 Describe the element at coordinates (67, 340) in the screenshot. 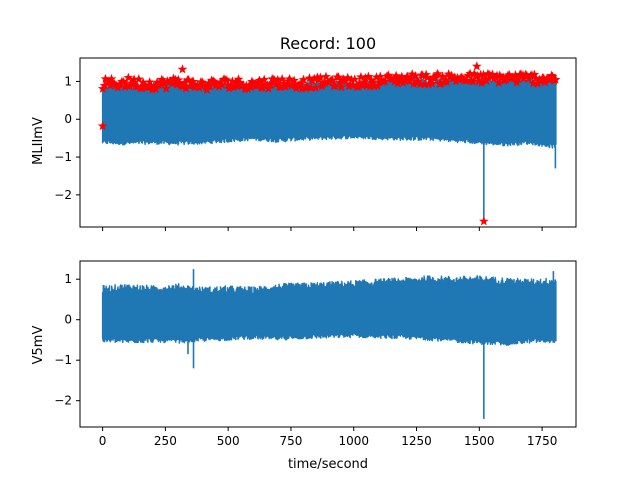

I see `v5-y-axis: 1 0 −1 −2` at that location.